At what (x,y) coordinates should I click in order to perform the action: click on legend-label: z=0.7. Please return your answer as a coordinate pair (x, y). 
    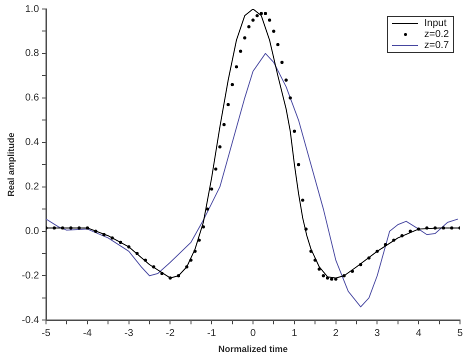
    Looking at the image, I should click on (436, 45).